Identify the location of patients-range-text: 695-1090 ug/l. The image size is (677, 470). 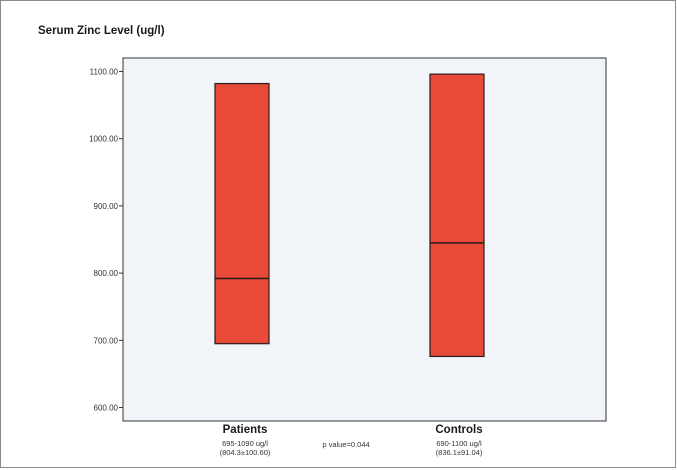
(245, 443).